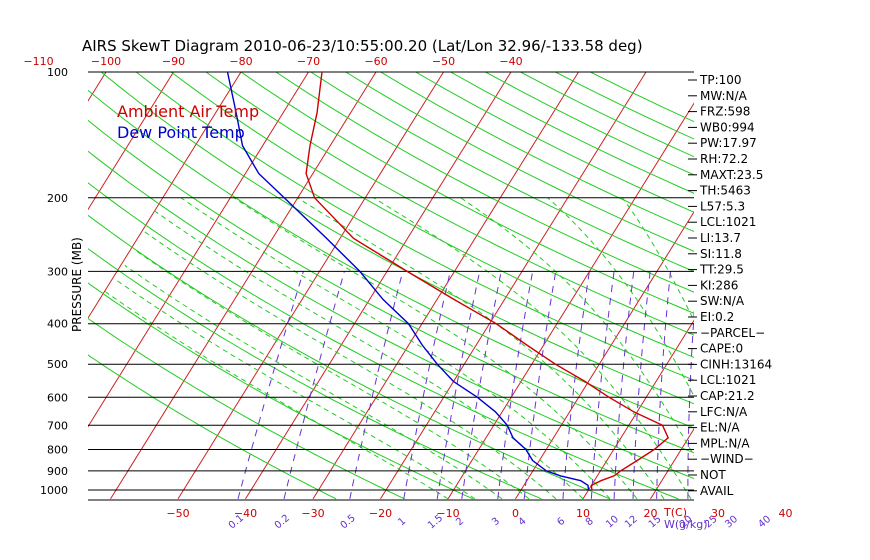 The image size is (870, 560). I want to click on stability-index-item: EL:N/A, so click(720, 428).